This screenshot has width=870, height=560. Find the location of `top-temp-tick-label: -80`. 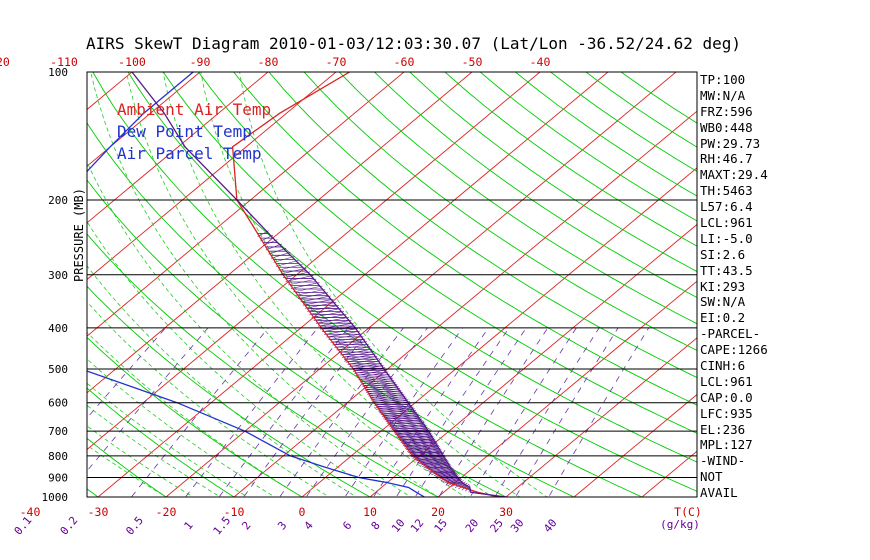

top-temp-tick-label: -80 is located at coordinates (268, 62).